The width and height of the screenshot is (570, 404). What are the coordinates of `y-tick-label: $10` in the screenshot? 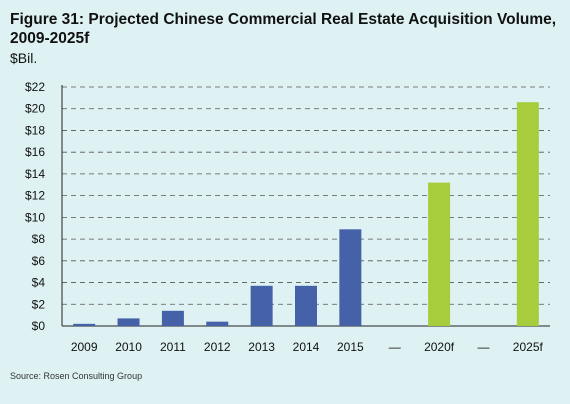 It's located at (35, 217).